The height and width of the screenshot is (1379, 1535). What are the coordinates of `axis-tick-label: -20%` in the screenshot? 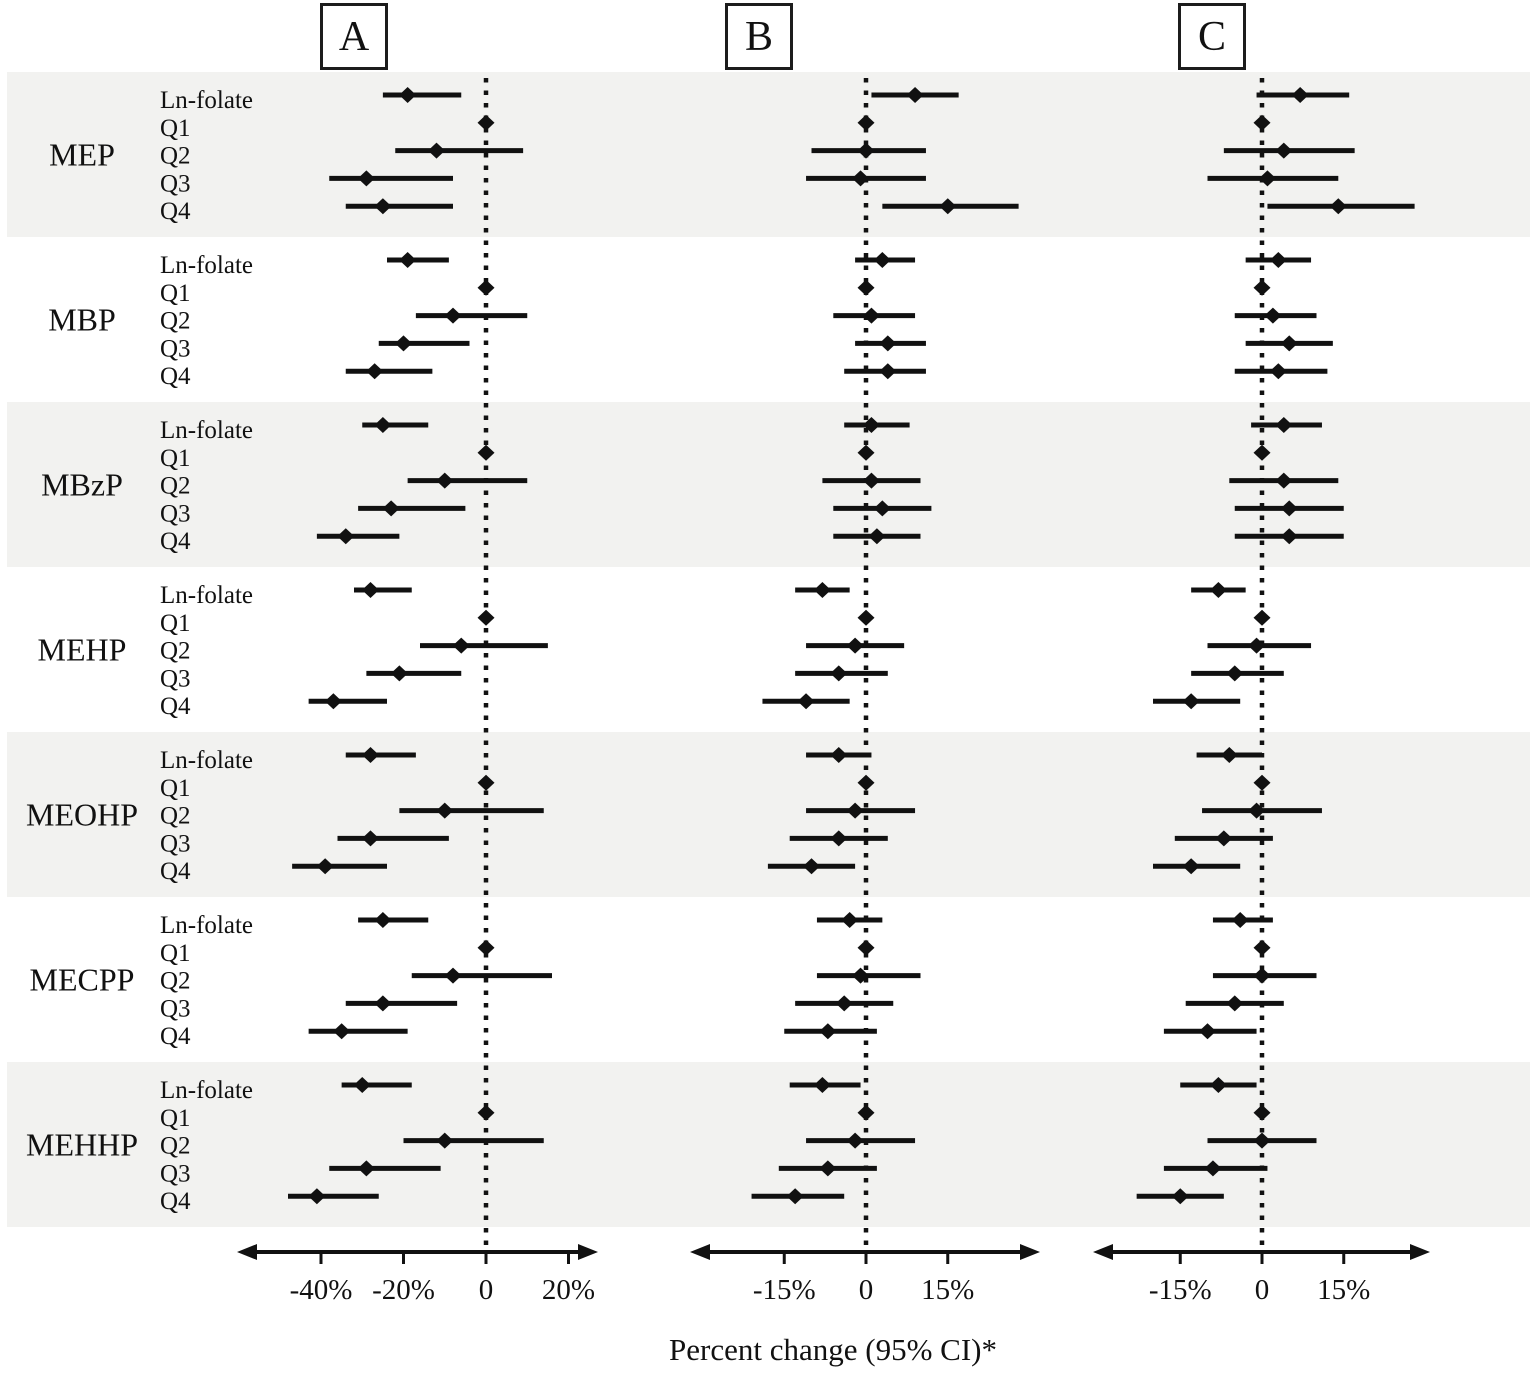 It's located at (403, 1290).